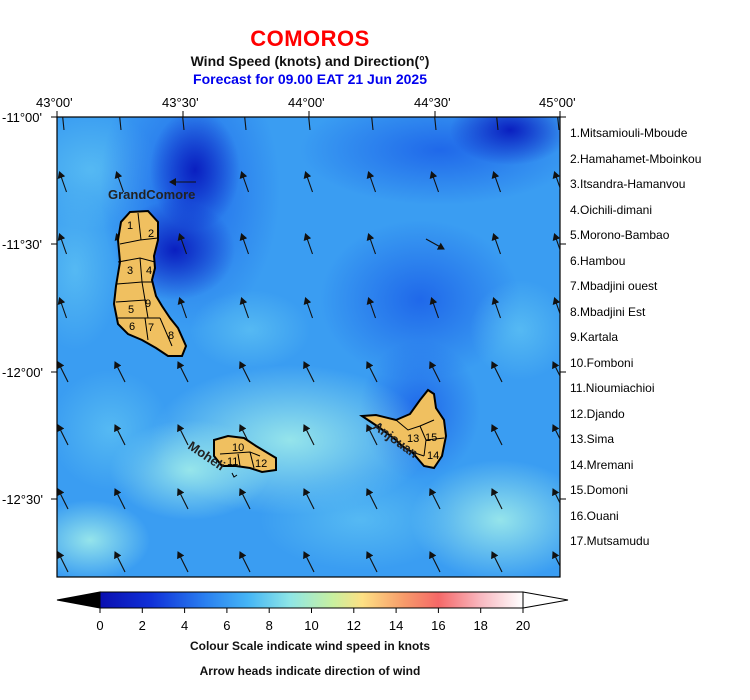  I want to click on legend-item: 6.Hambou, so click(598, 260).